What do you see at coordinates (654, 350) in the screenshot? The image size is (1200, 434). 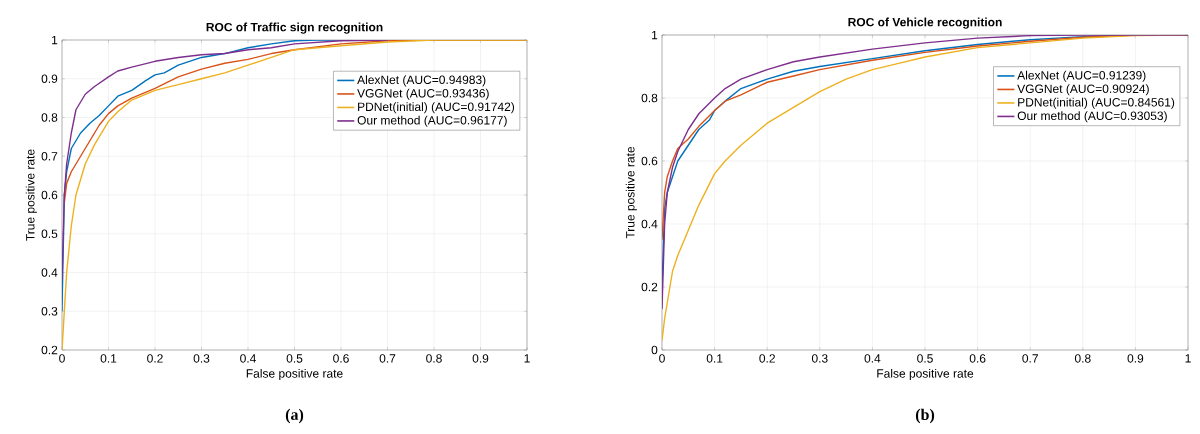 I see `y-tick-label: 0` at bounding box center [654, 350].